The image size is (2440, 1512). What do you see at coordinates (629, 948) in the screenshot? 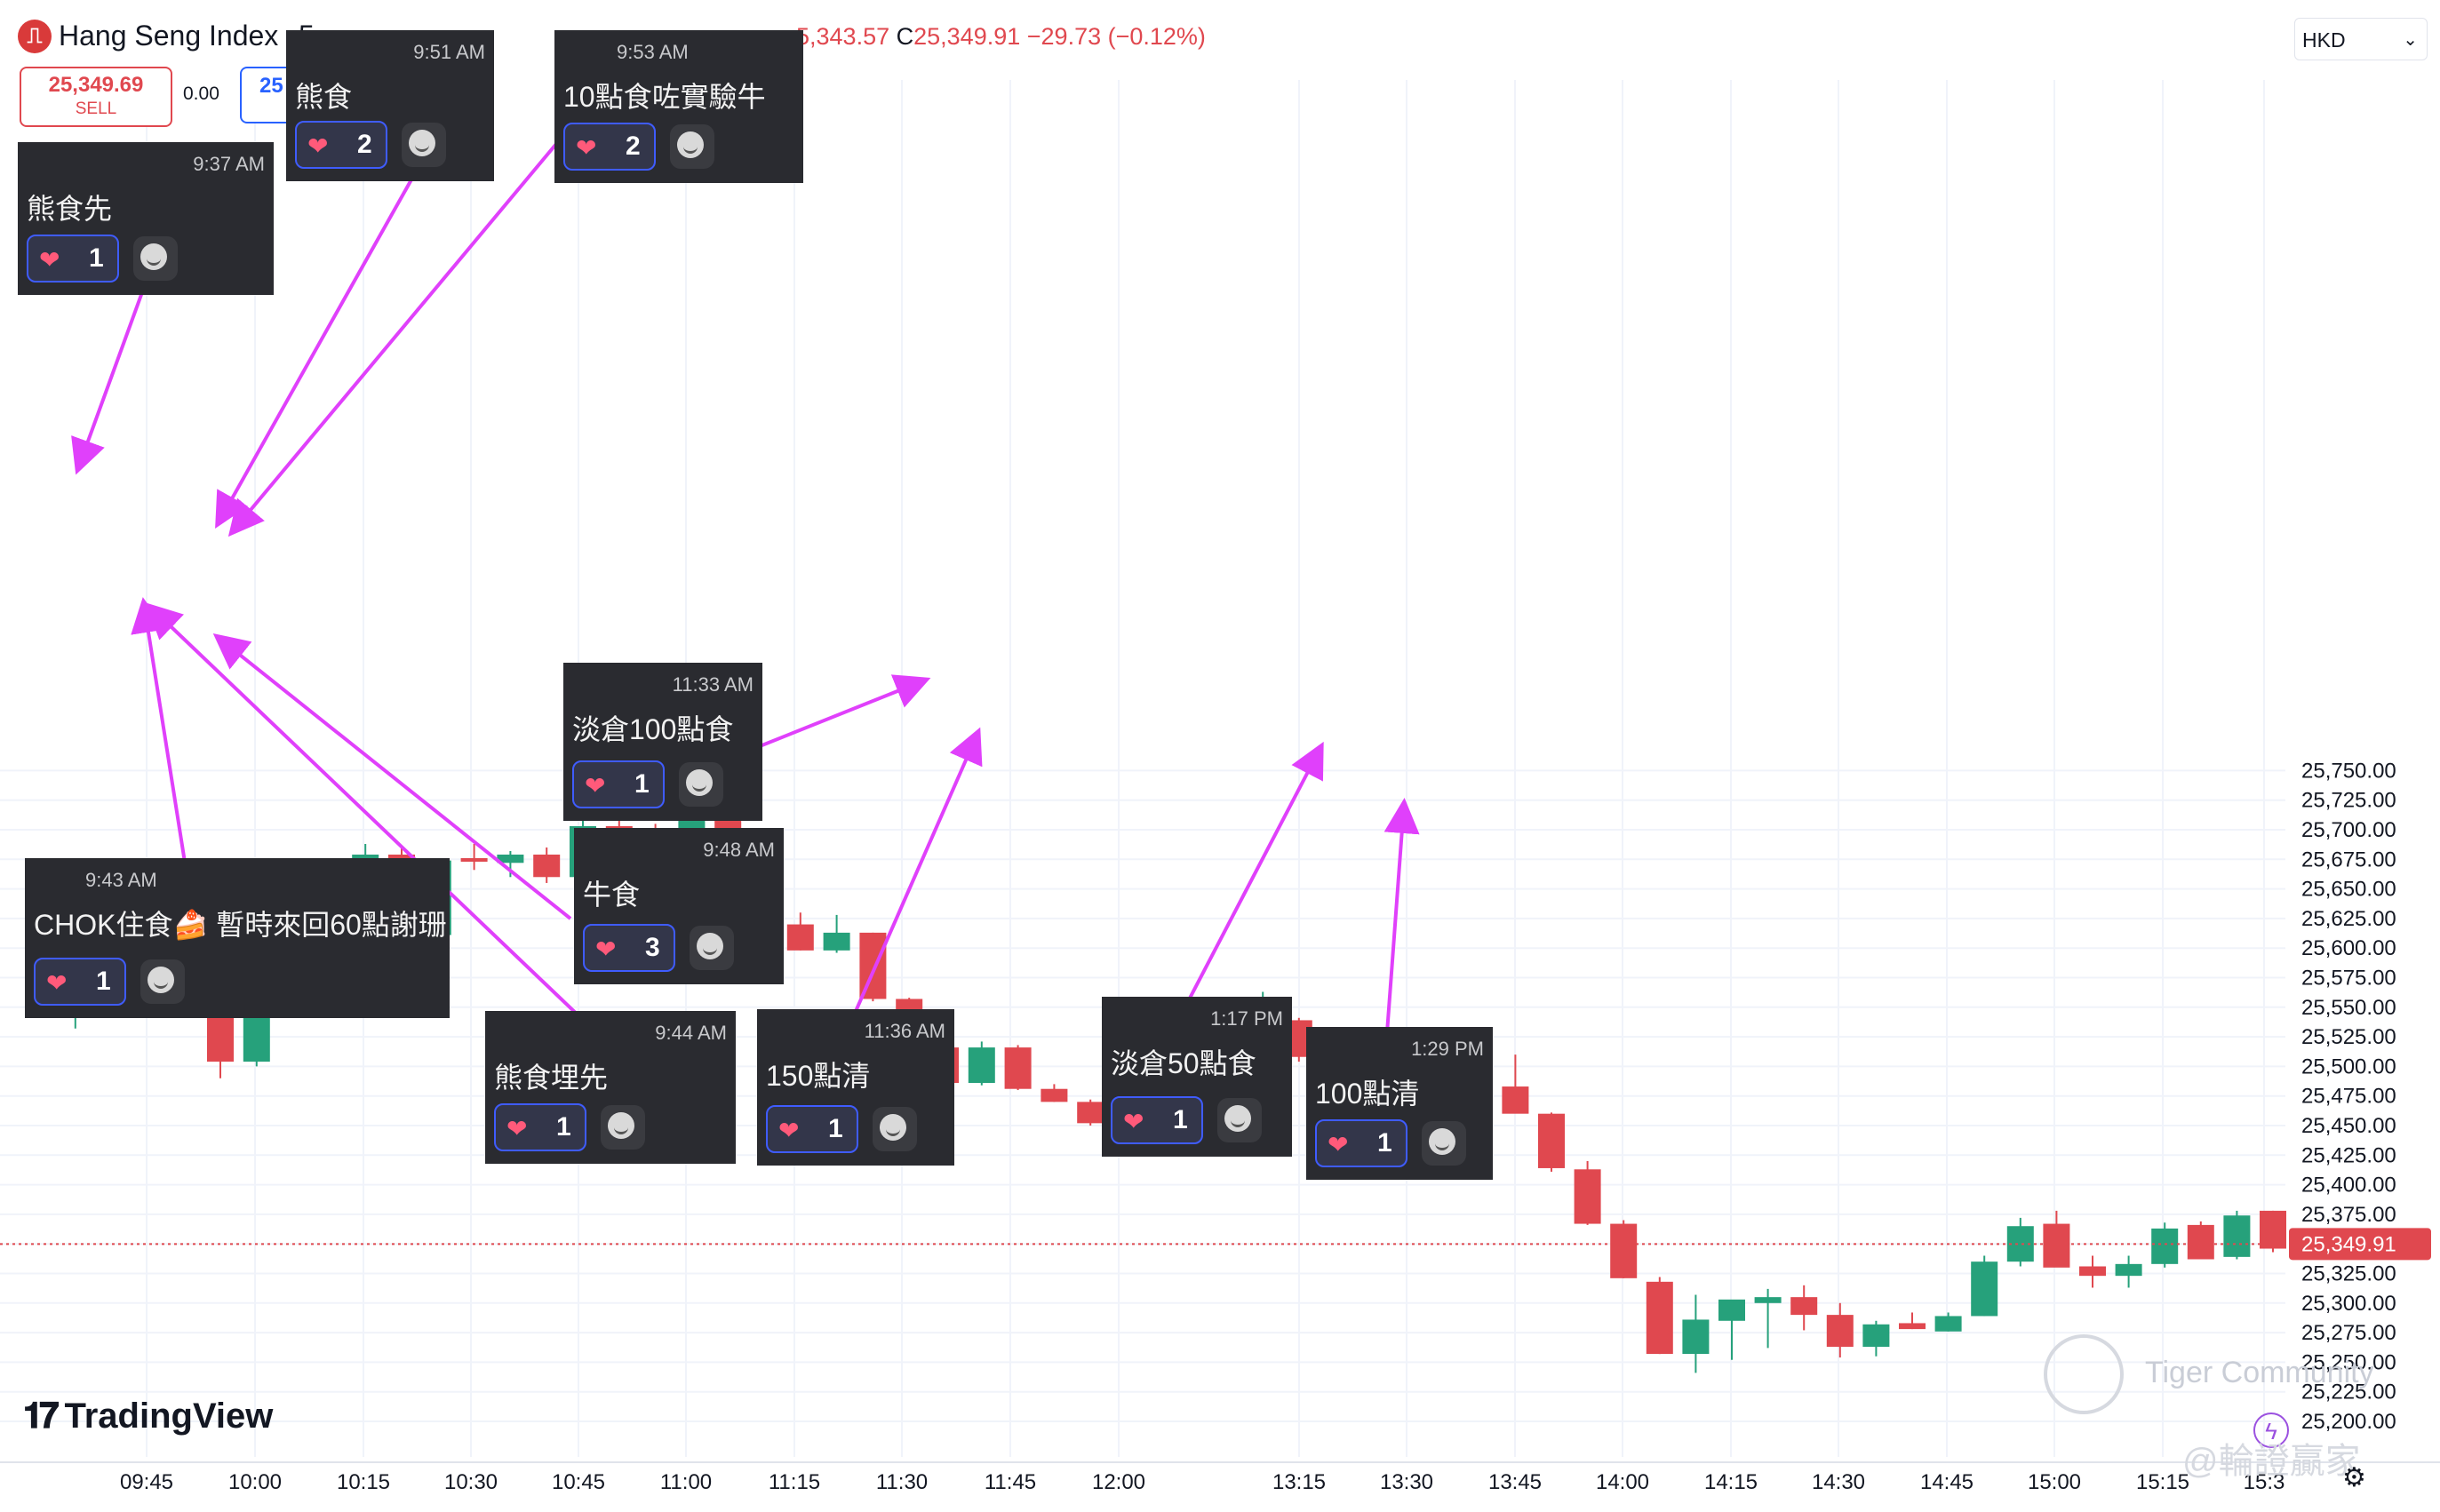
I see `reaction-button: ❤ 3` at bounding box center [629, 948].